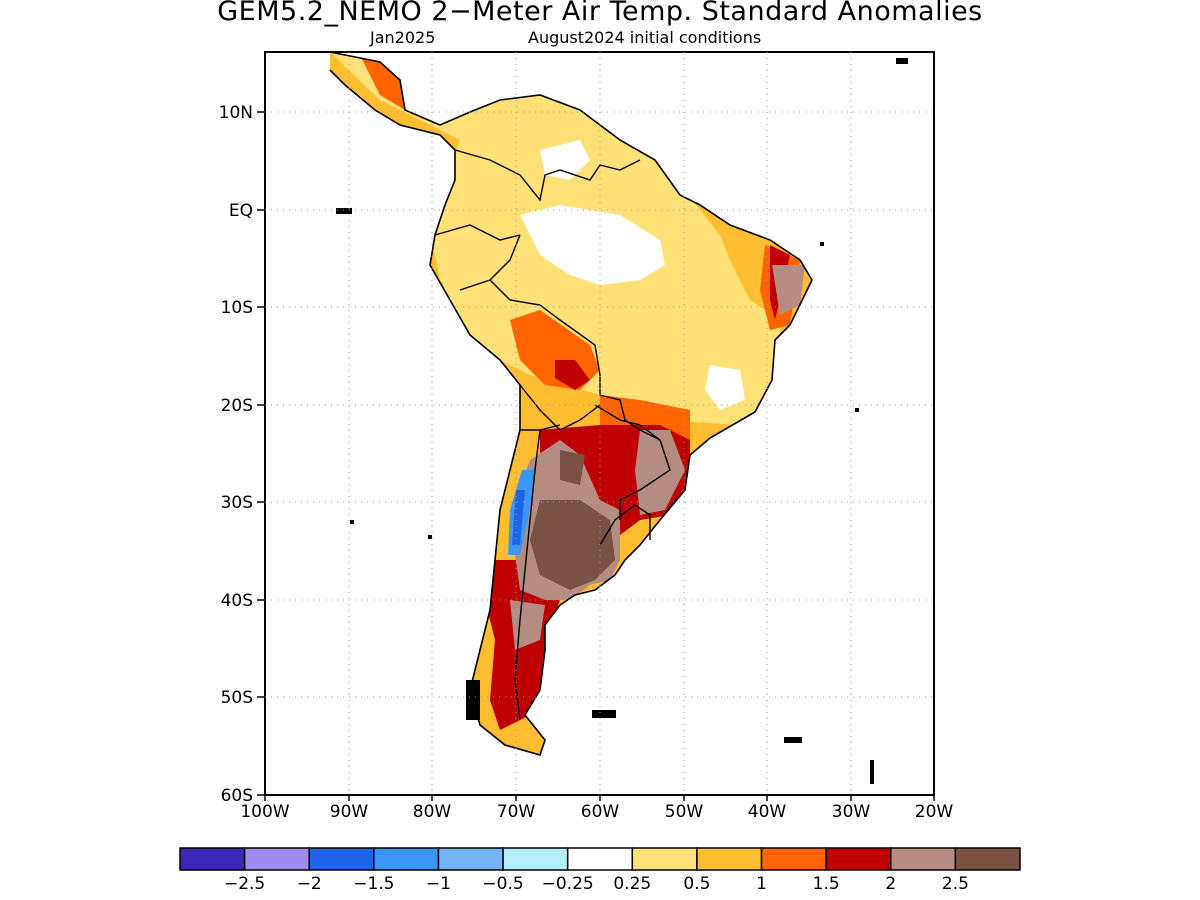 This screenshot has width=1200, height=900. Describe the element at coordinates (237, 308) in the screenshot. I see `lat-label: 10S` at that location.